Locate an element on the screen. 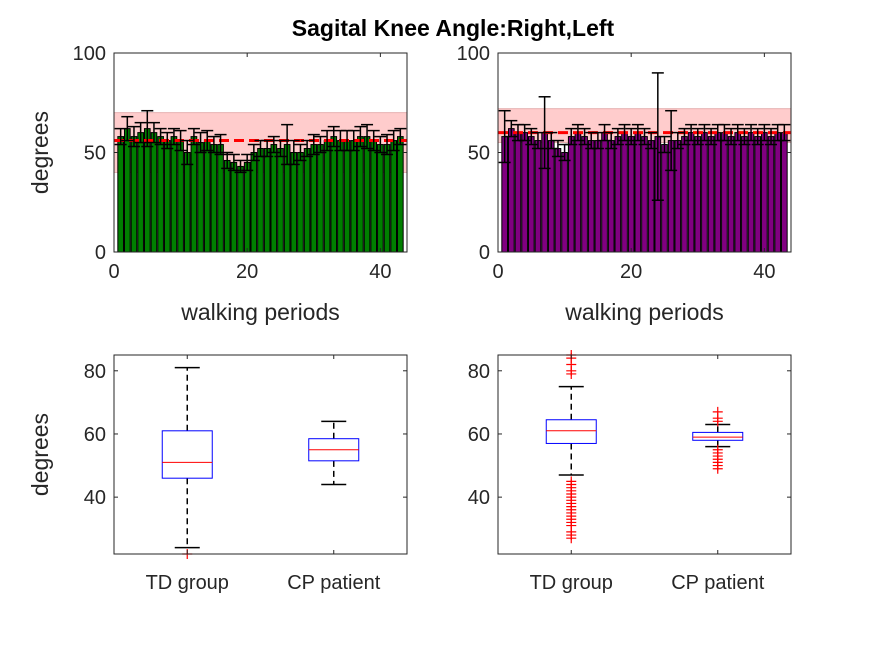  y-tick-label: 40 is located at coordinates (479, 498).